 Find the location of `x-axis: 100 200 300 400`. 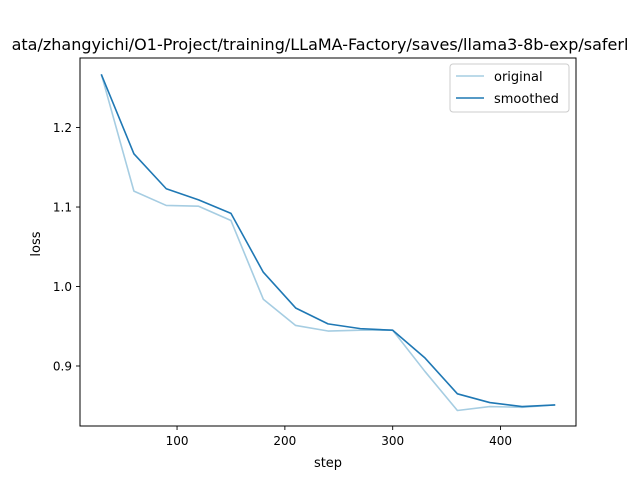

x-axis: 100 200 300 400 is located at coordinates (339, 437).